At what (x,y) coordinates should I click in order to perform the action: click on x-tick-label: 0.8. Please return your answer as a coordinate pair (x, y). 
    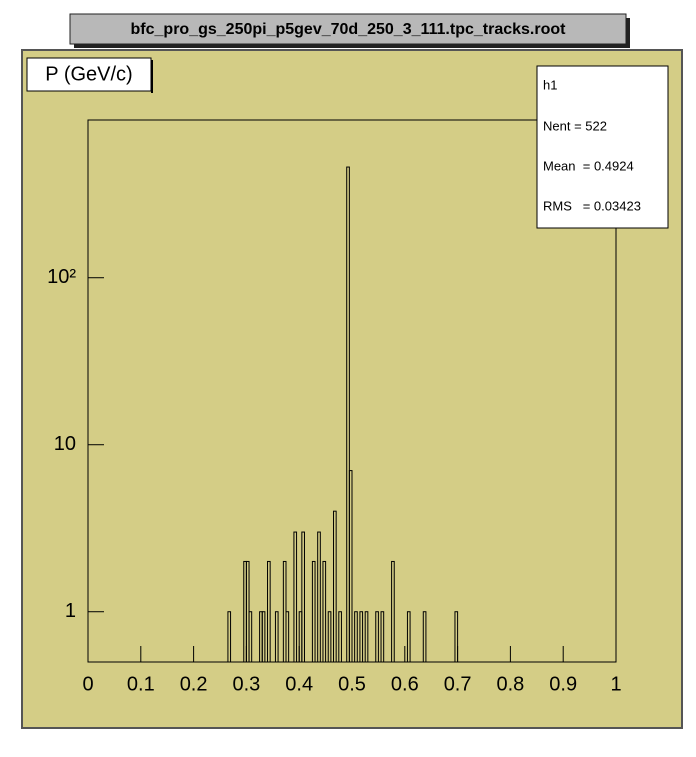
    Looking at the image, I should click on (510, 684).